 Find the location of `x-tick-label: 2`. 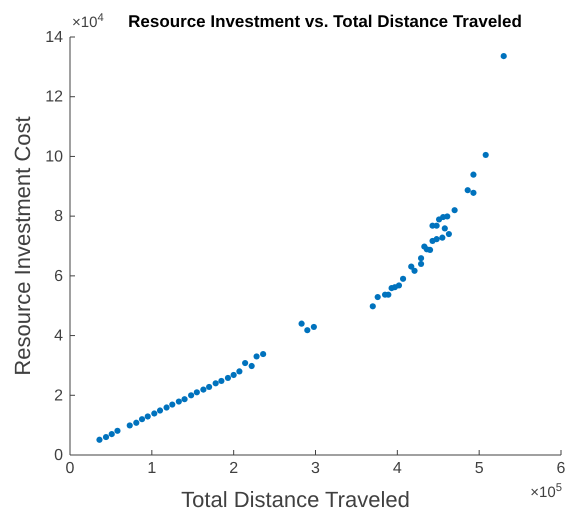

x-tick-label: 2 is located at coordinates (233, 468).